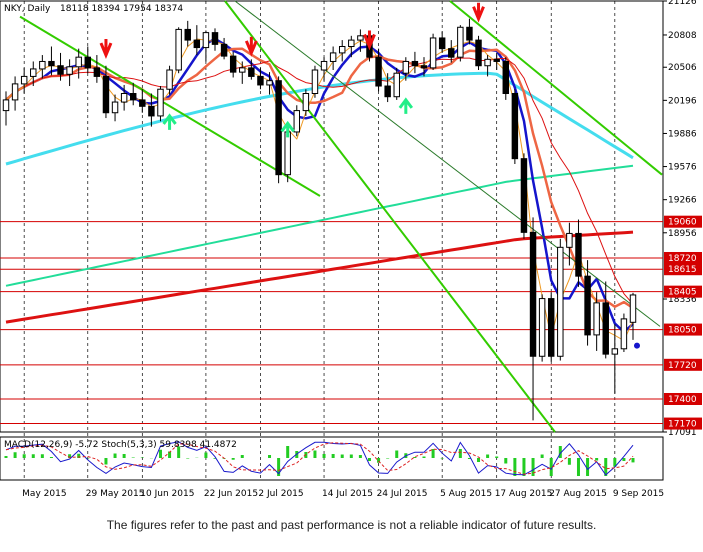 The width and height of the screenshot is (703, 552). I want to click on level-label-text: 17400, so click(682, 400).